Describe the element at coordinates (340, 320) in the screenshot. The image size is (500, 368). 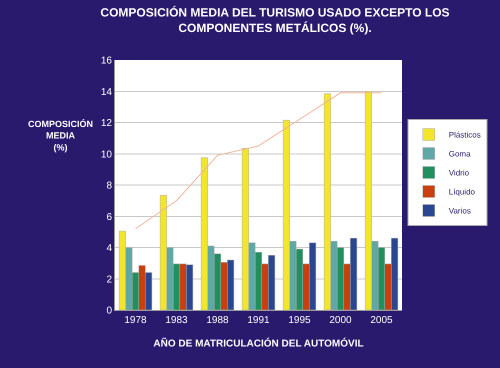
I see `x-tick-label: 2000` at that location.